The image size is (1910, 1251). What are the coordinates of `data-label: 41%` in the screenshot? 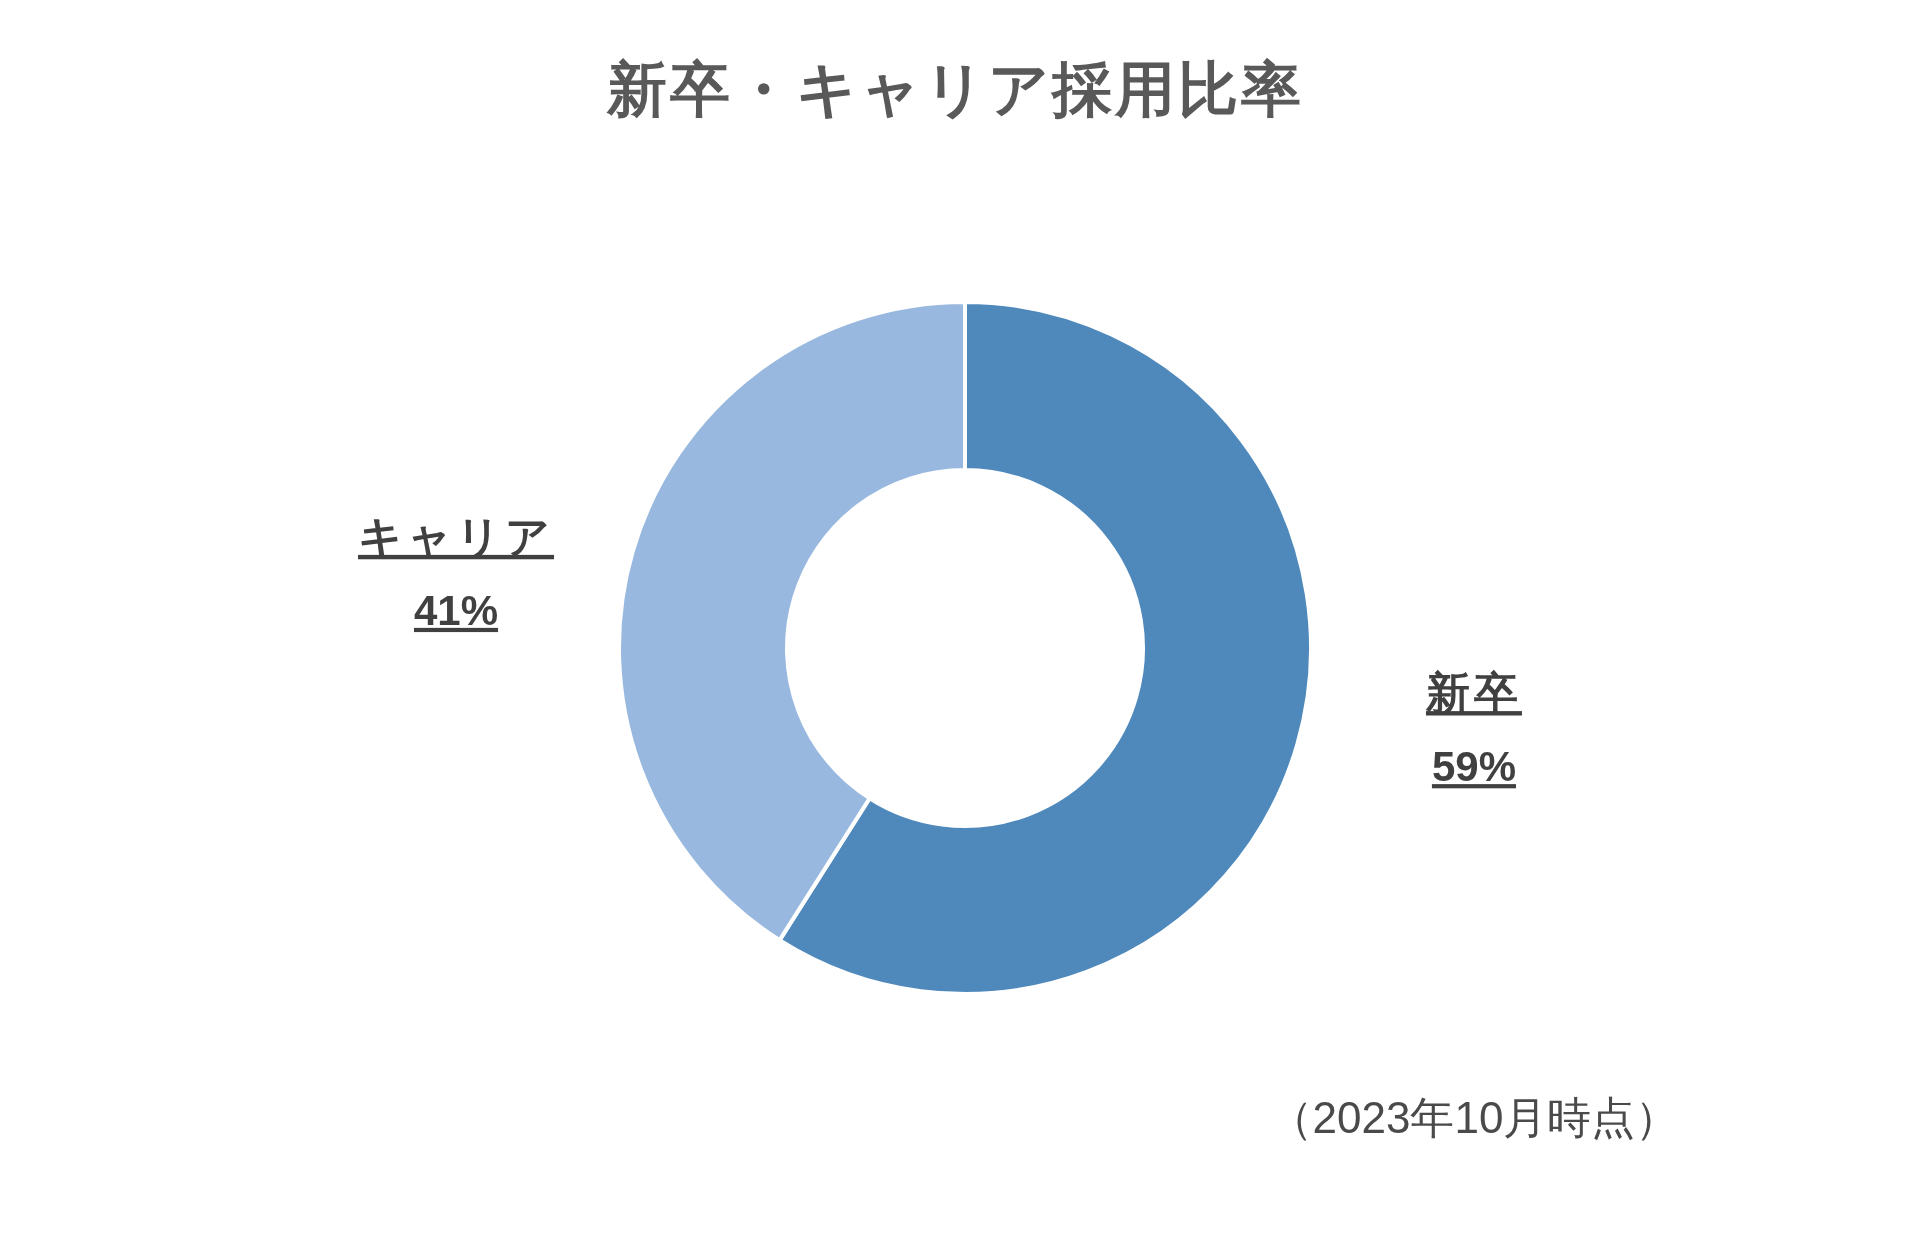 It's located at (456, 610).